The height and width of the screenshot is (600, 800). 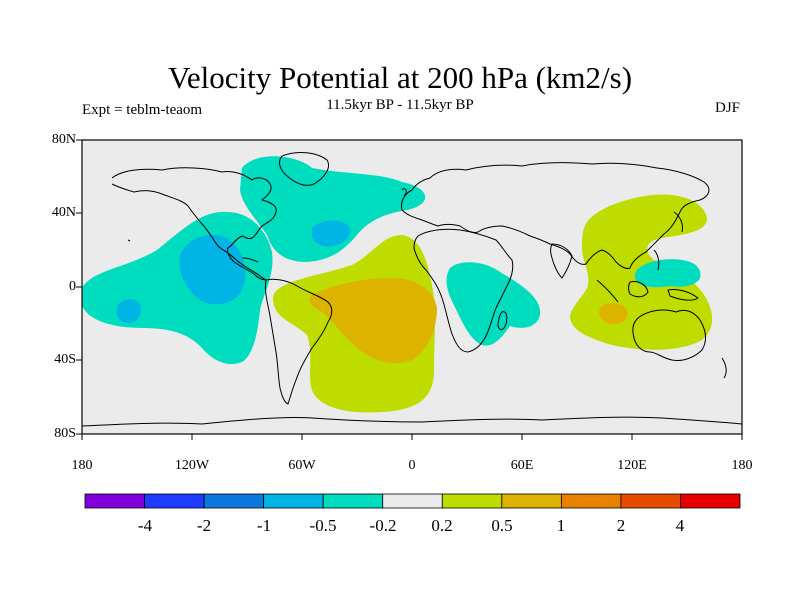 I want to click on colorbar-label: -0.2, so click(x=383, y=525).